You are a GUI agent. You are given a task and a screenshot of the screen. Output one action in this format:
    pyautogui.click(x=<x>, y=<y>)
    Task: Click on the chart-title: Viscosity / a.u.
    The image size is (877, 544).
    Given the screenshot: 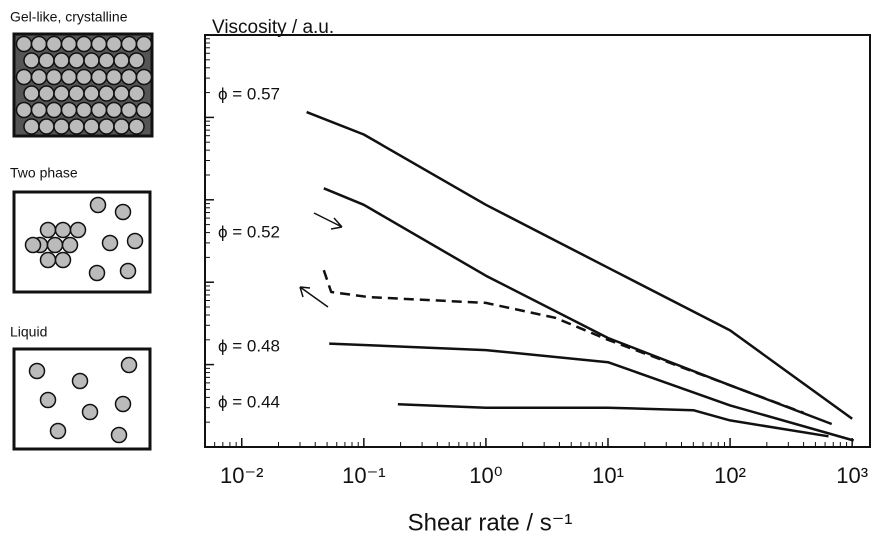 What is the action you would take?
    pyautogui.click(x=273, y=27)
    